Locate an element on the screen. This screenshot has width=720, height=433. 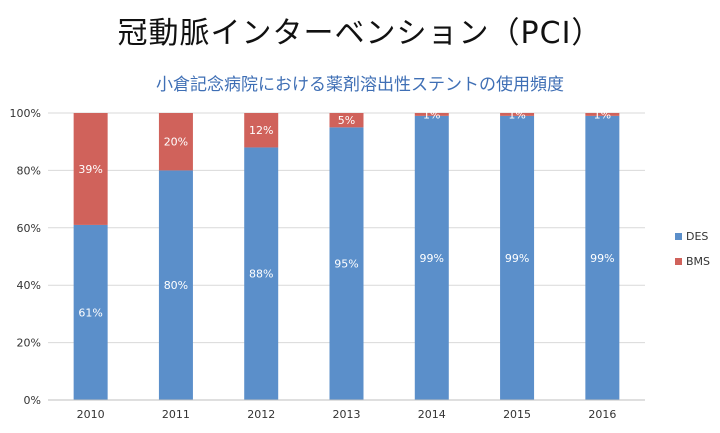
bar-bms-2015 is located at coordinates (517, 114).